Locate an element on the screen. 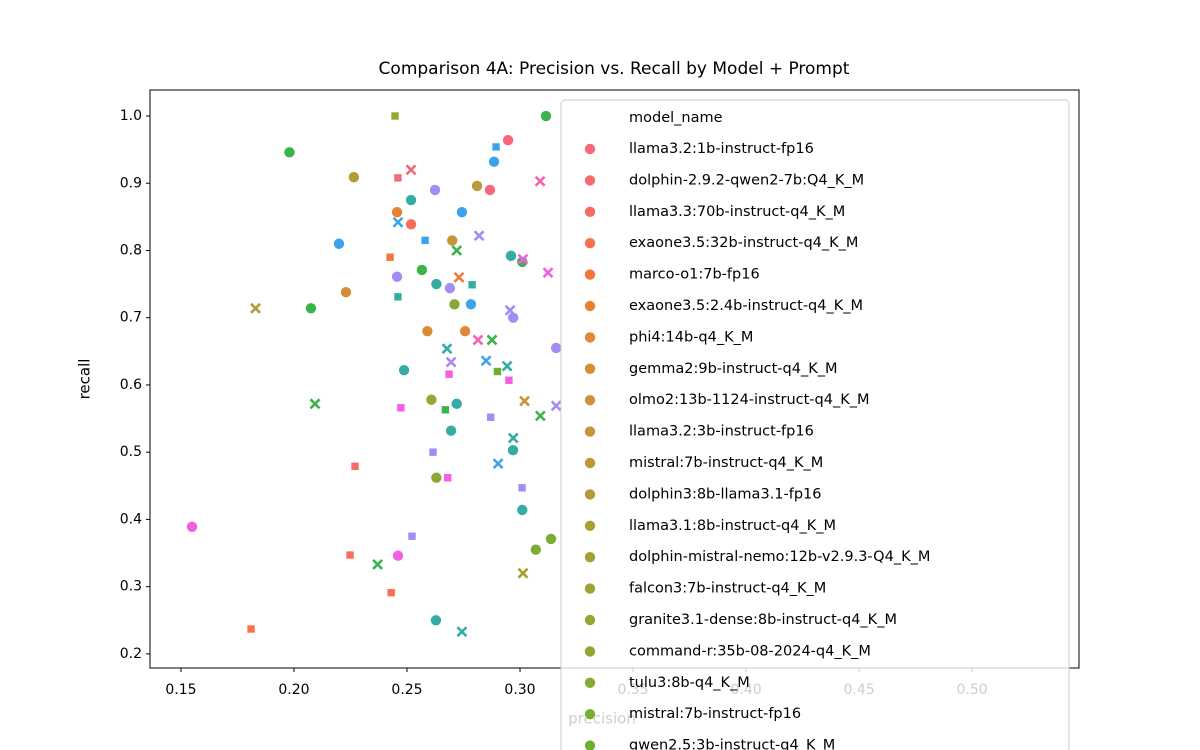 This screenshot has width=1200, height=750. legend-label: llama3.3:70b-instruct-q4_K_M is located at coordinates (737, 212).